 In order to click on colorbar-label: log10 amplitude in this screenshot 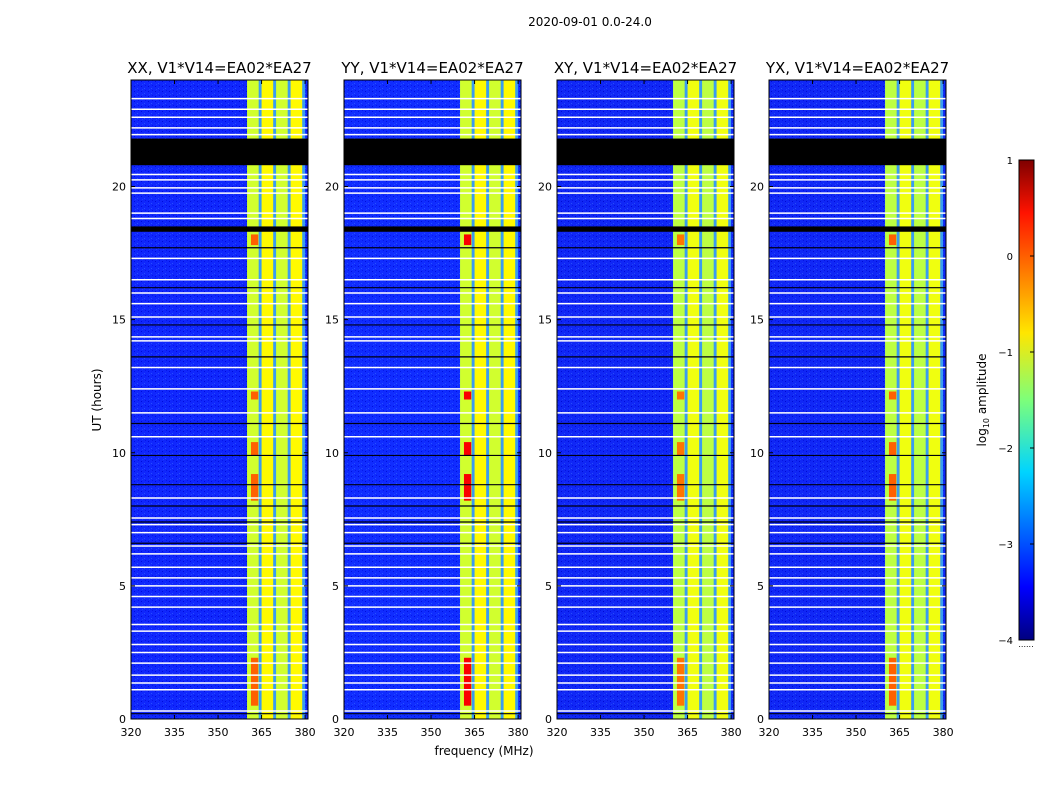, I will do `click(983, 400)`.